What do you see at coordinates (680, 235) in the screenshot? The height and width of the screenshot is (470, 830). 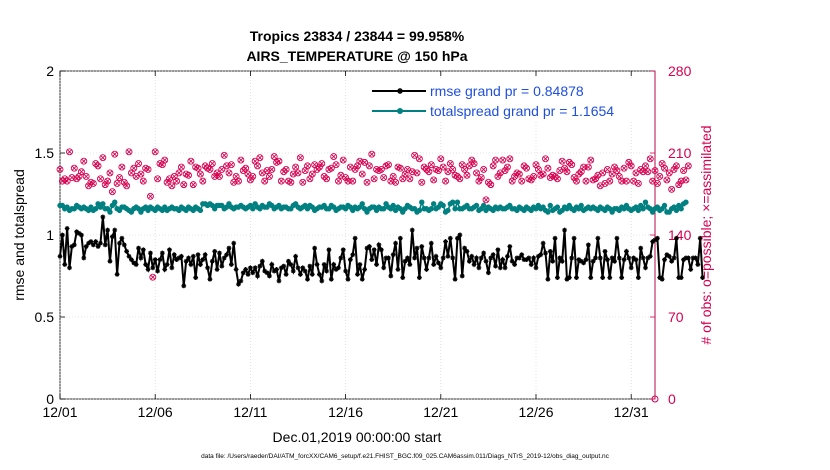 I see `y2-tick-label: 140` at bounding box center [680, 235].